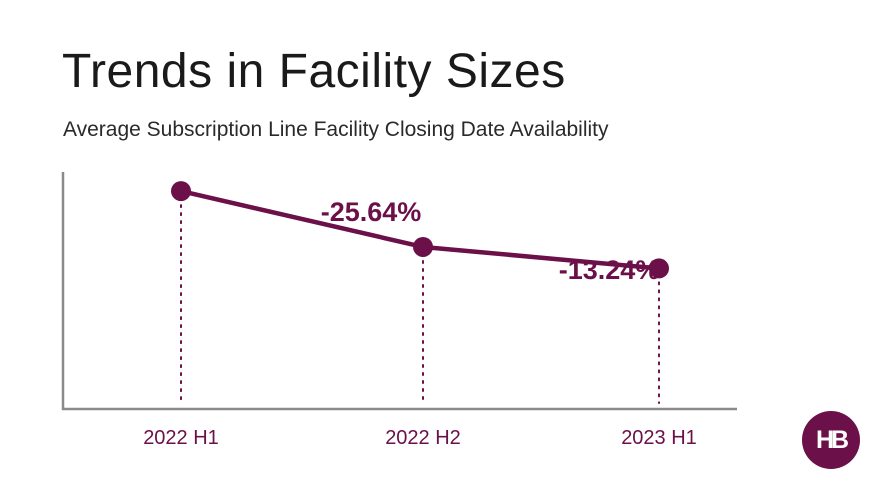 The width and height of the screenshot is (891, 494). What do you see at coordinates (423, 438) in the screenshot?
I see `x-tick-label: 2022 H2` at bounding box center [423, 438].